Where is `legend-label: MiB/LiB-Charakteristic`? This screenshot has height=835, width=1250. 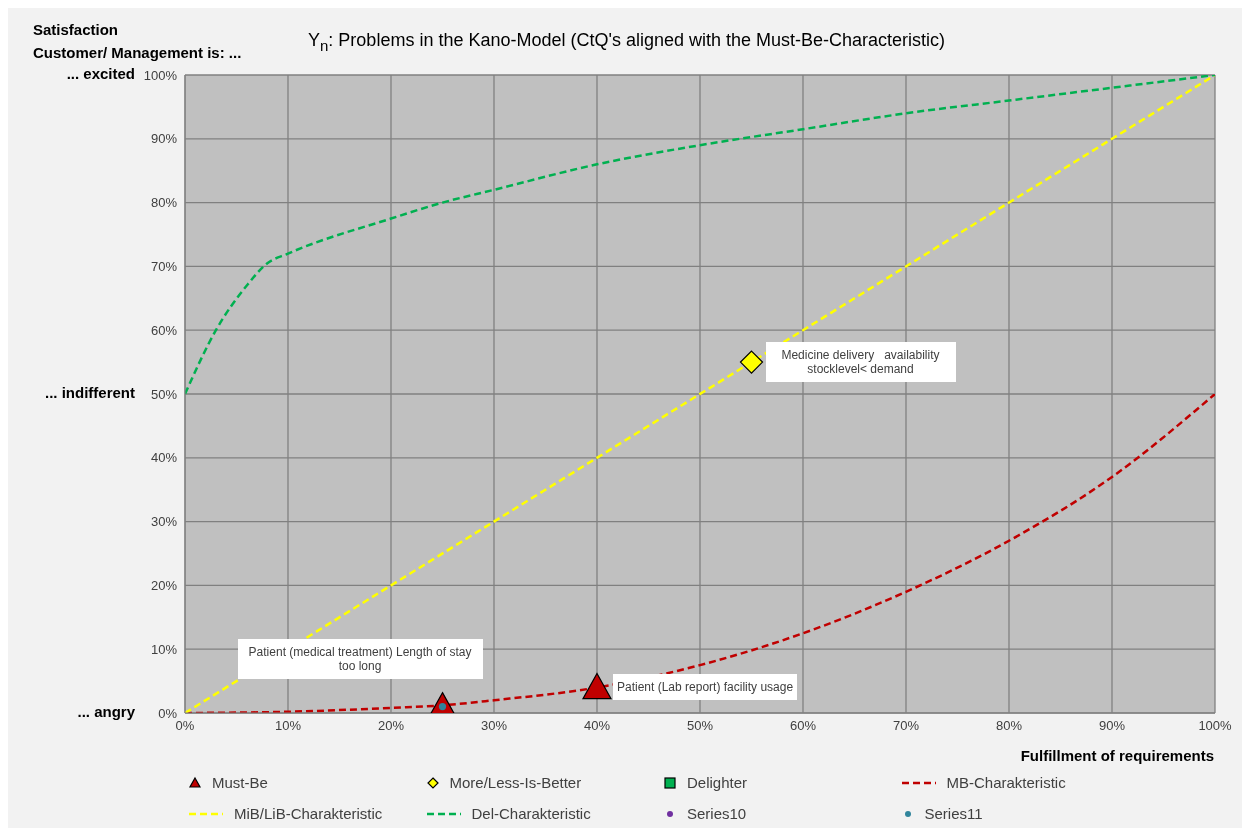 legend-label: MiB/LiB-Charakteristic is located at coordinates (308, 813).